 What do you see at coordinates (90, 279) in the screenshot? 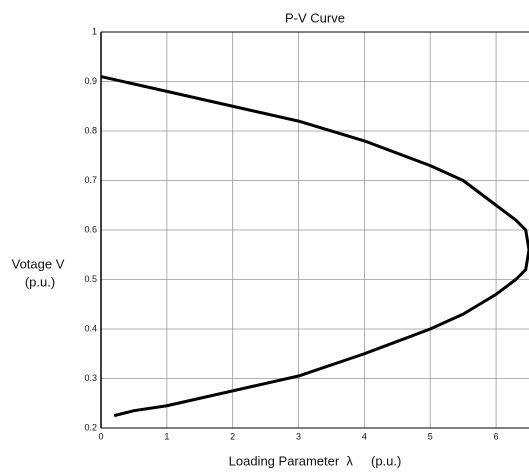
I see `y-tick-label: 0.5` at bounding box center [90, 279].